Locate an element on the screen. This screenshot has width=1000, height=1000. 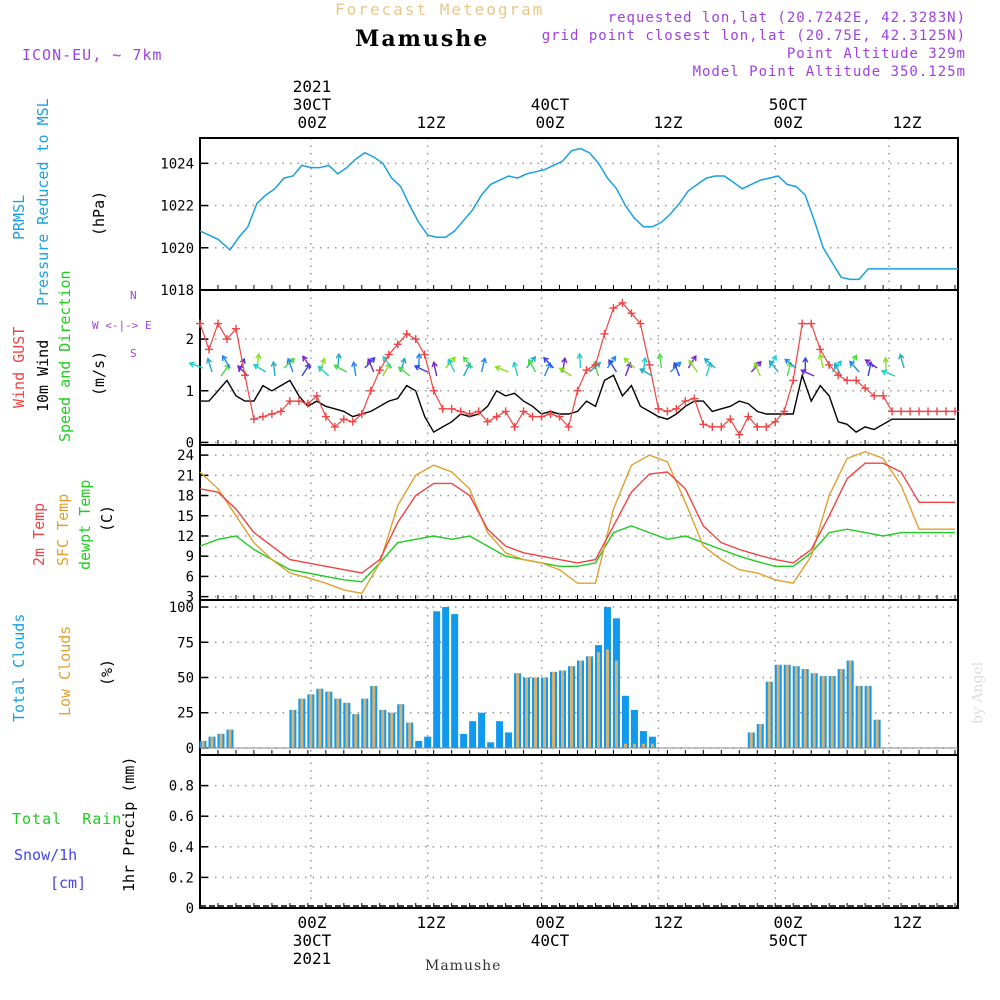
clouds-ytick-label-1: 25 is located at coordinates (185, 714).